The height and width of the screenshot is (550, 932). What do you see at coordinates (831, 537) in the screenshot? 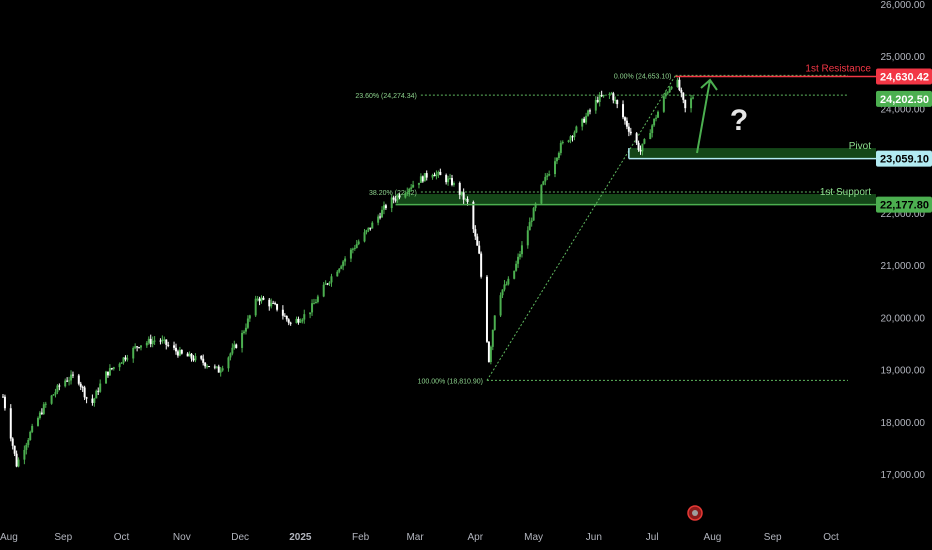
I see `x-tick-label: Oct` at bounding box center [831, 537].